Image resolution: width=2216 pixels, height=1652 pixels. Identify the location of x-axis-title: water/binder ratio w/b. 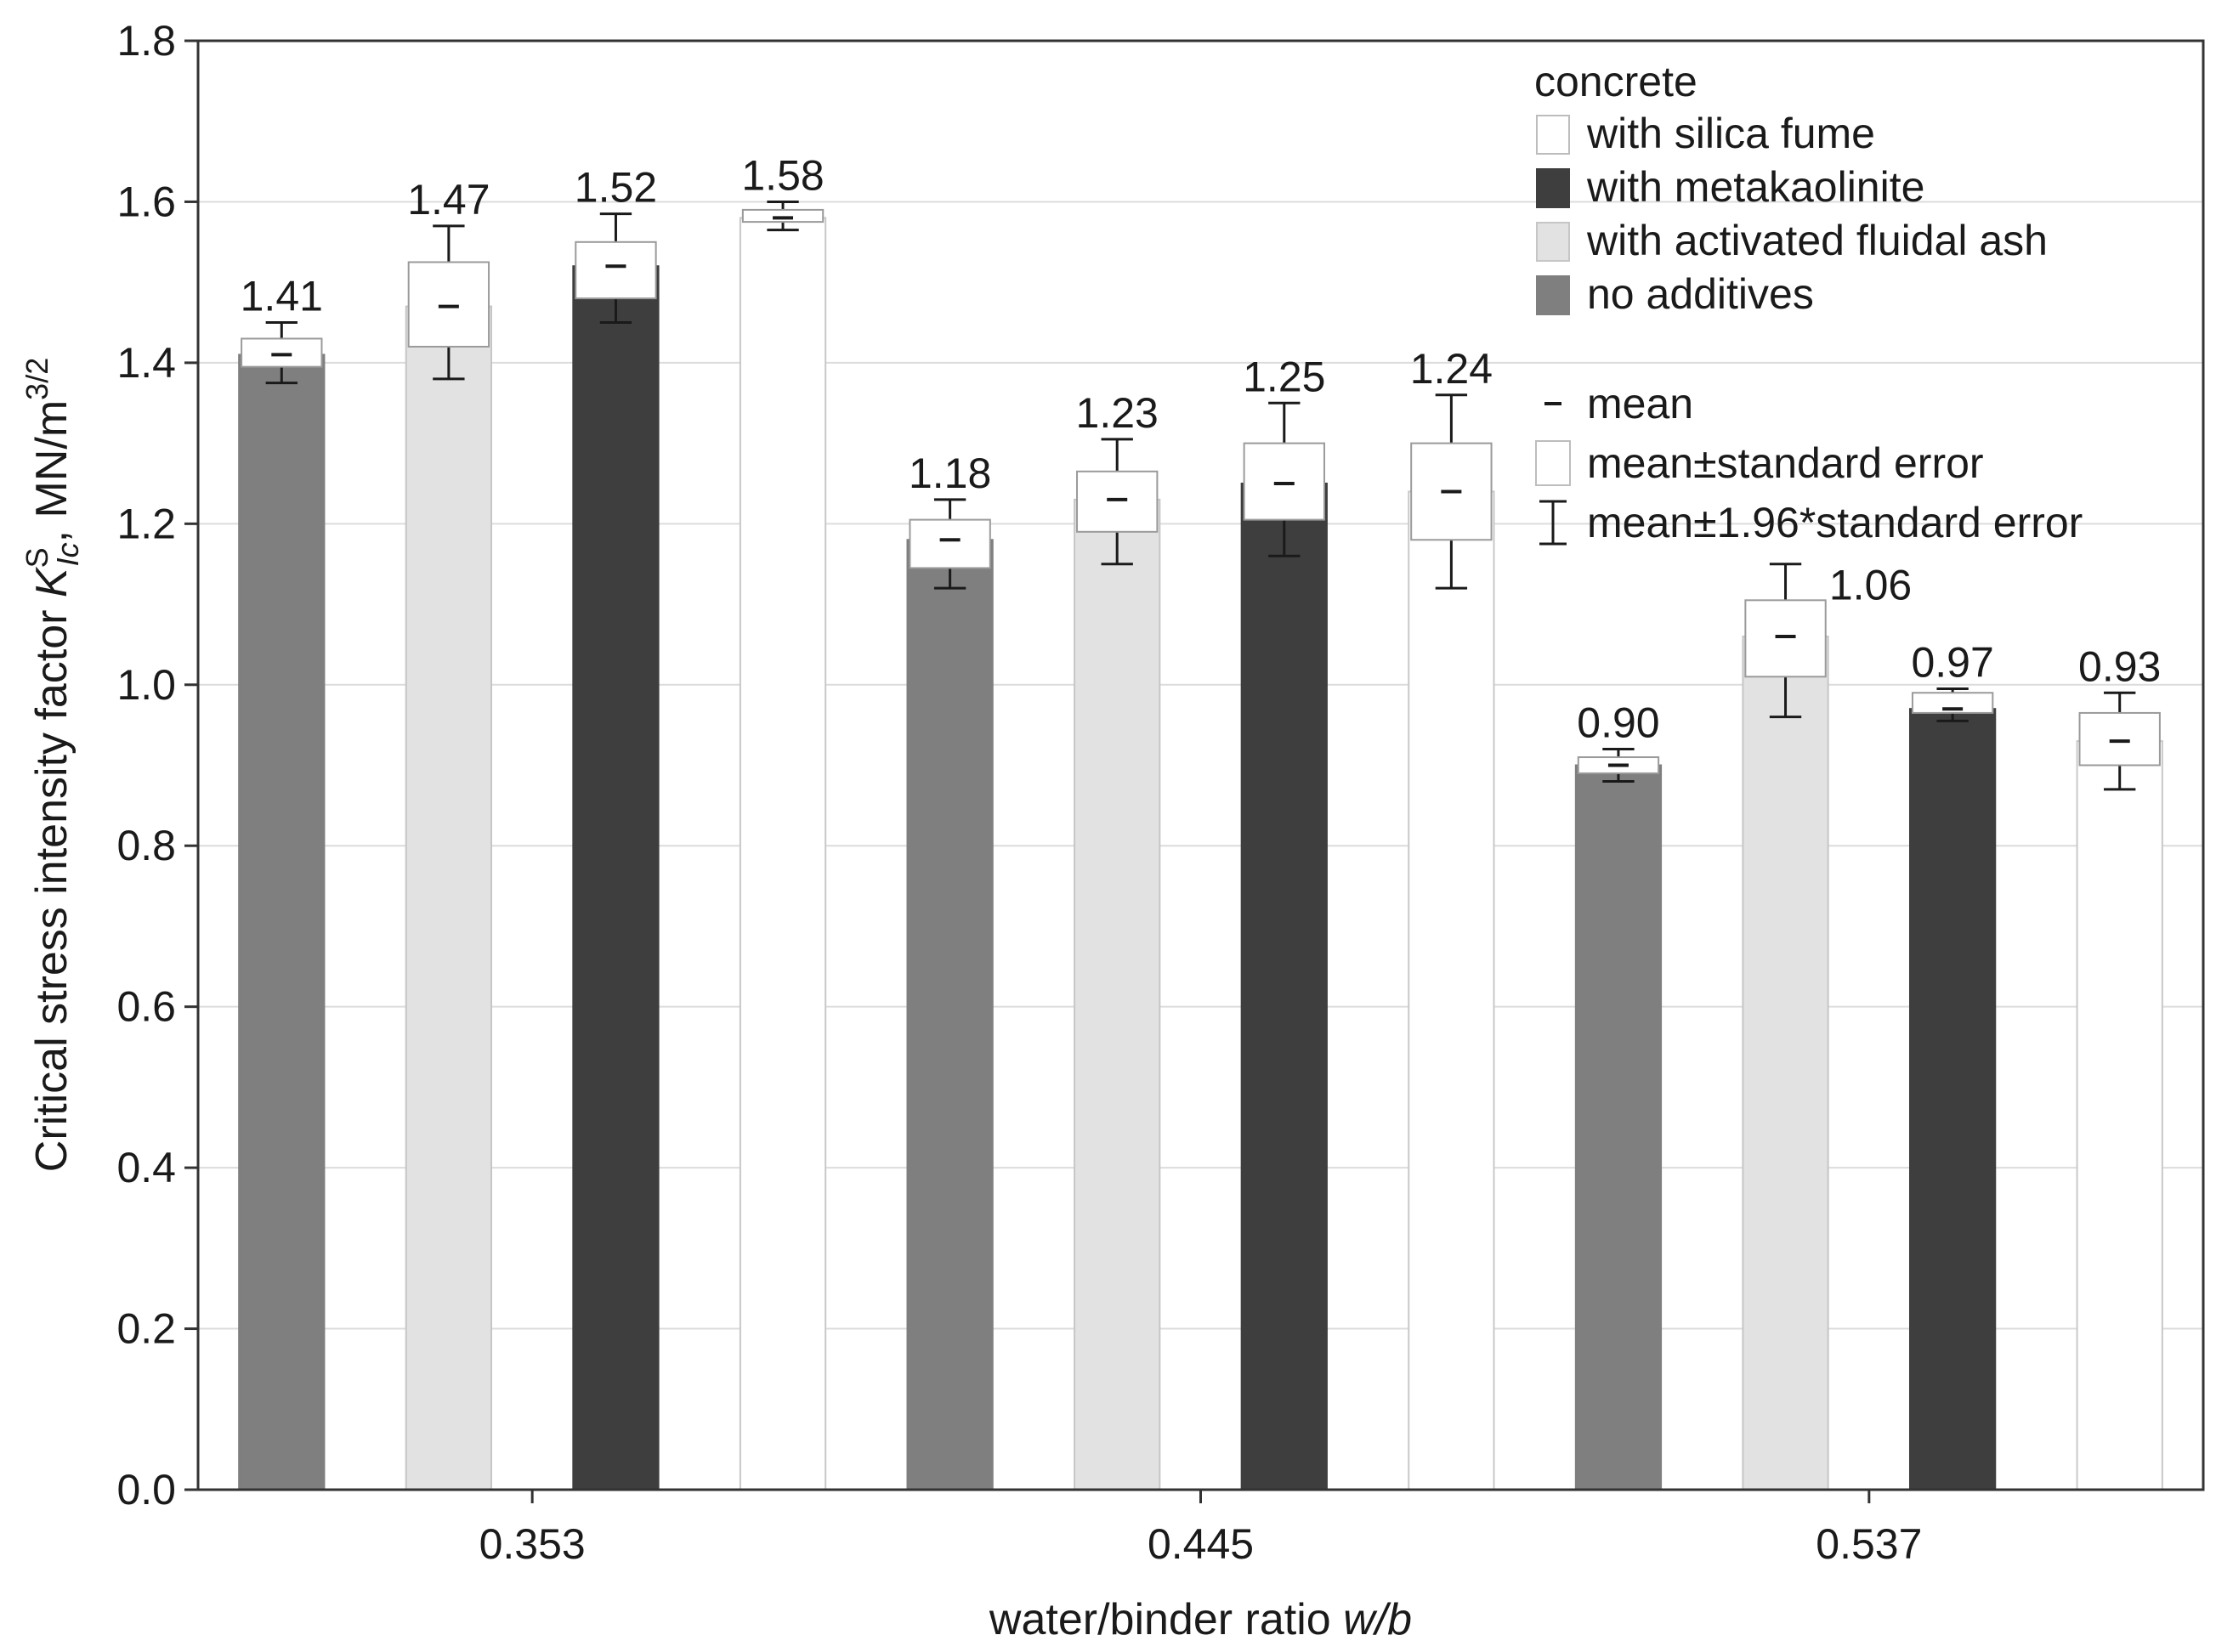
(1200, 1619).